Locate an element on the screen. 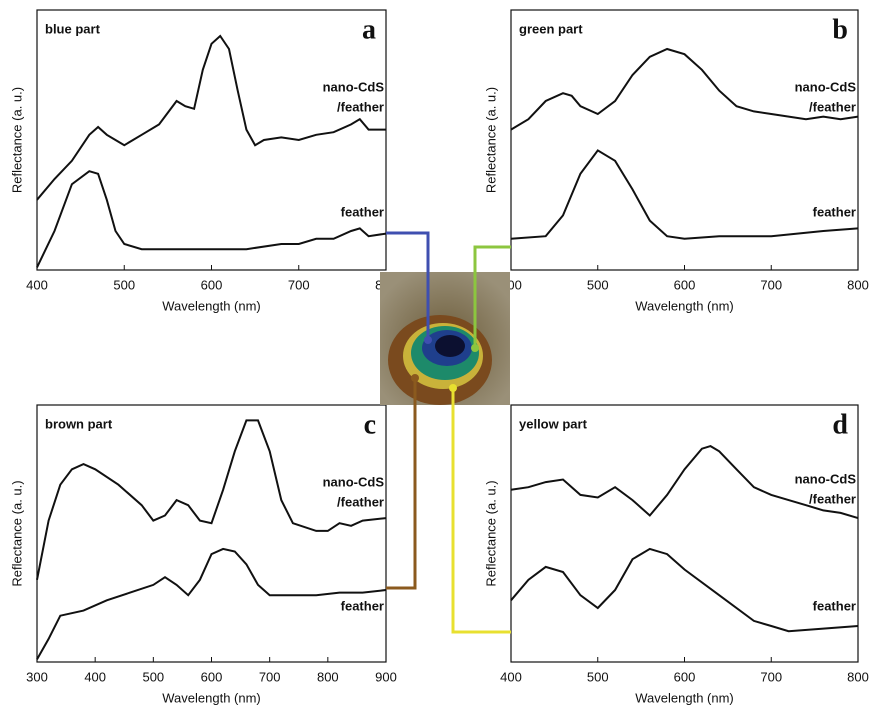 The height and width of the screenshot is (711, 874). blue-connector is located at coordinates (408, 285).